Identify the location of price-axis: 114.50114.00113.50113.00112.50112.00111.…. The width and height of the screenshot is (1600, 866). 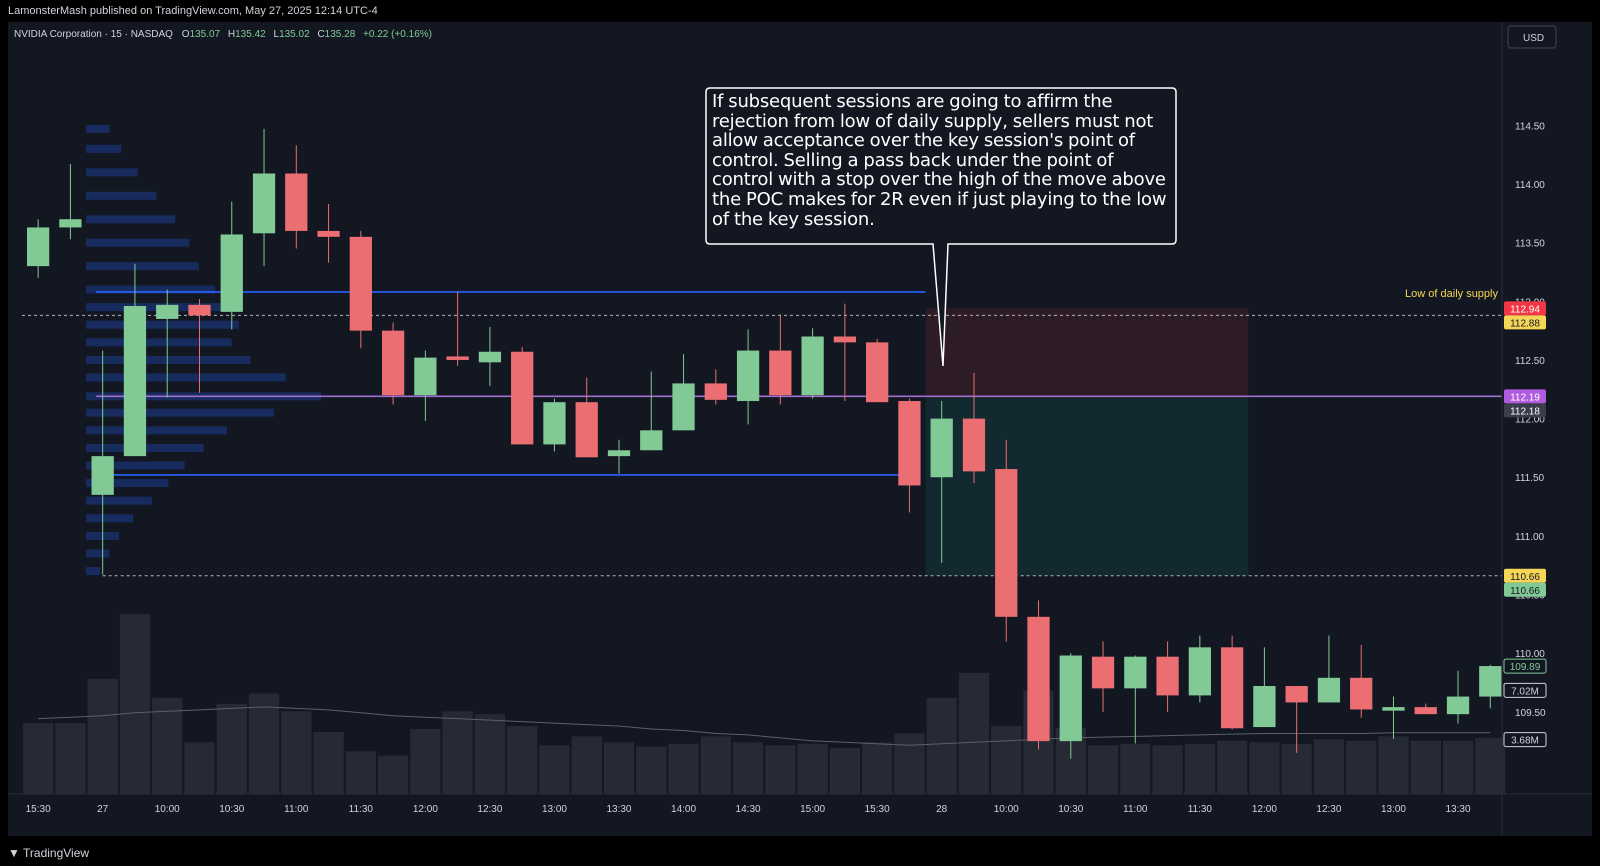
(1530, 419).